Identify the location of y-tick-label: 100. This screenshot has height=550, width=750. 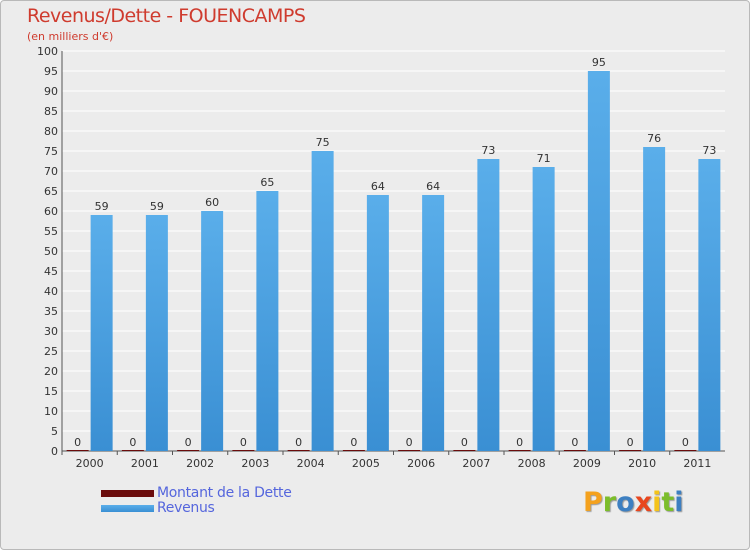
(47, 51).